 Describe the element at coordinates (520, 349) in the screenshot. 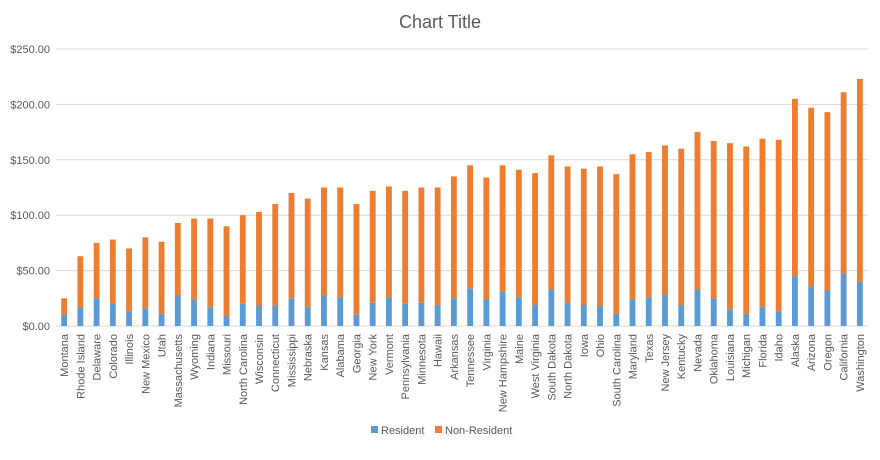

I see `x-tick-label: Maine` at that location.